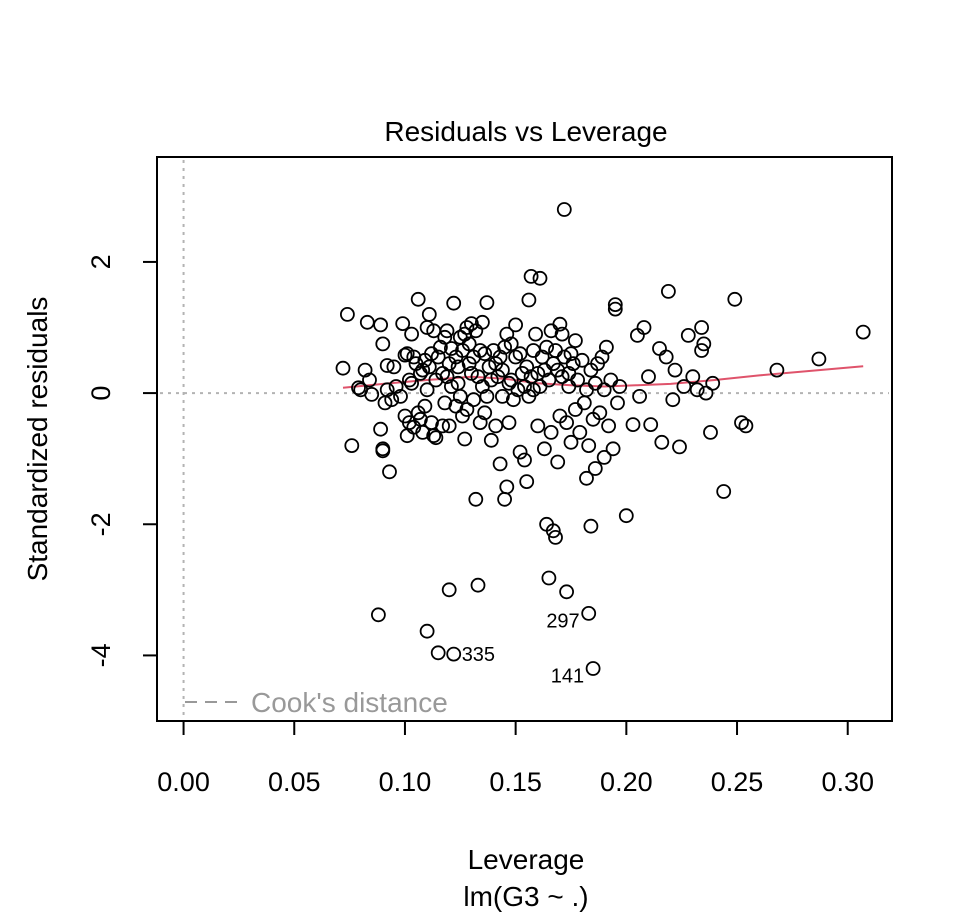 Image resolution: width=974 pixels, height=918 pixels. Describe the element at coordinates (515, 758) in the screenshot. I see `x-axis: 0.00 0.05 0.10 0.15 0.20 0.25 0.30` at that location.